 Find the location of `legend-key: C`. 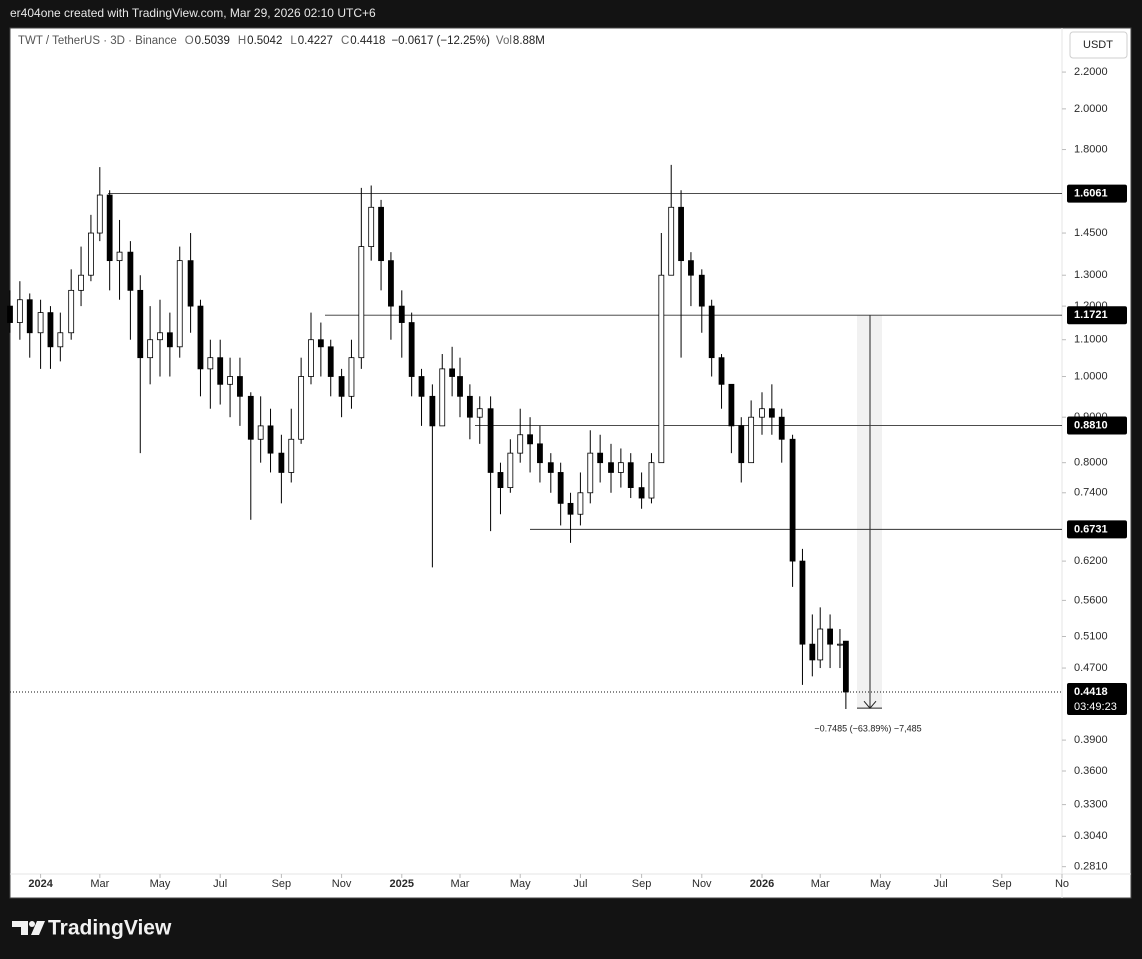

legend-key: C is located at coordinates (345, 41).